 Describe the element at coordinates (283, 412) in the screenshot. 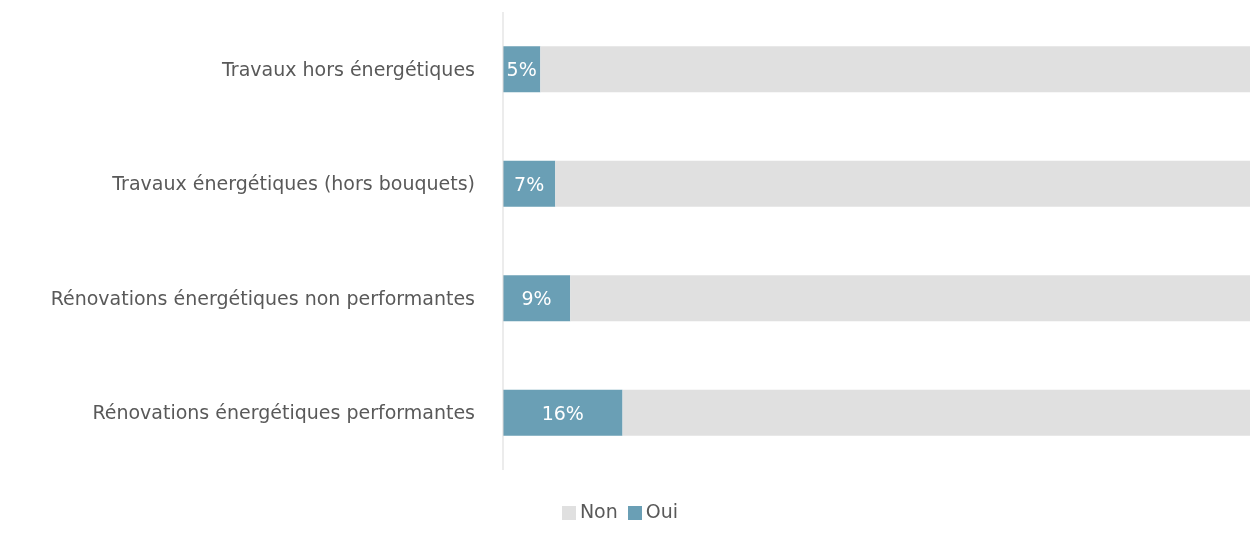

I see `y-tick-label: Rénovations énergétiques performantes` at that location.